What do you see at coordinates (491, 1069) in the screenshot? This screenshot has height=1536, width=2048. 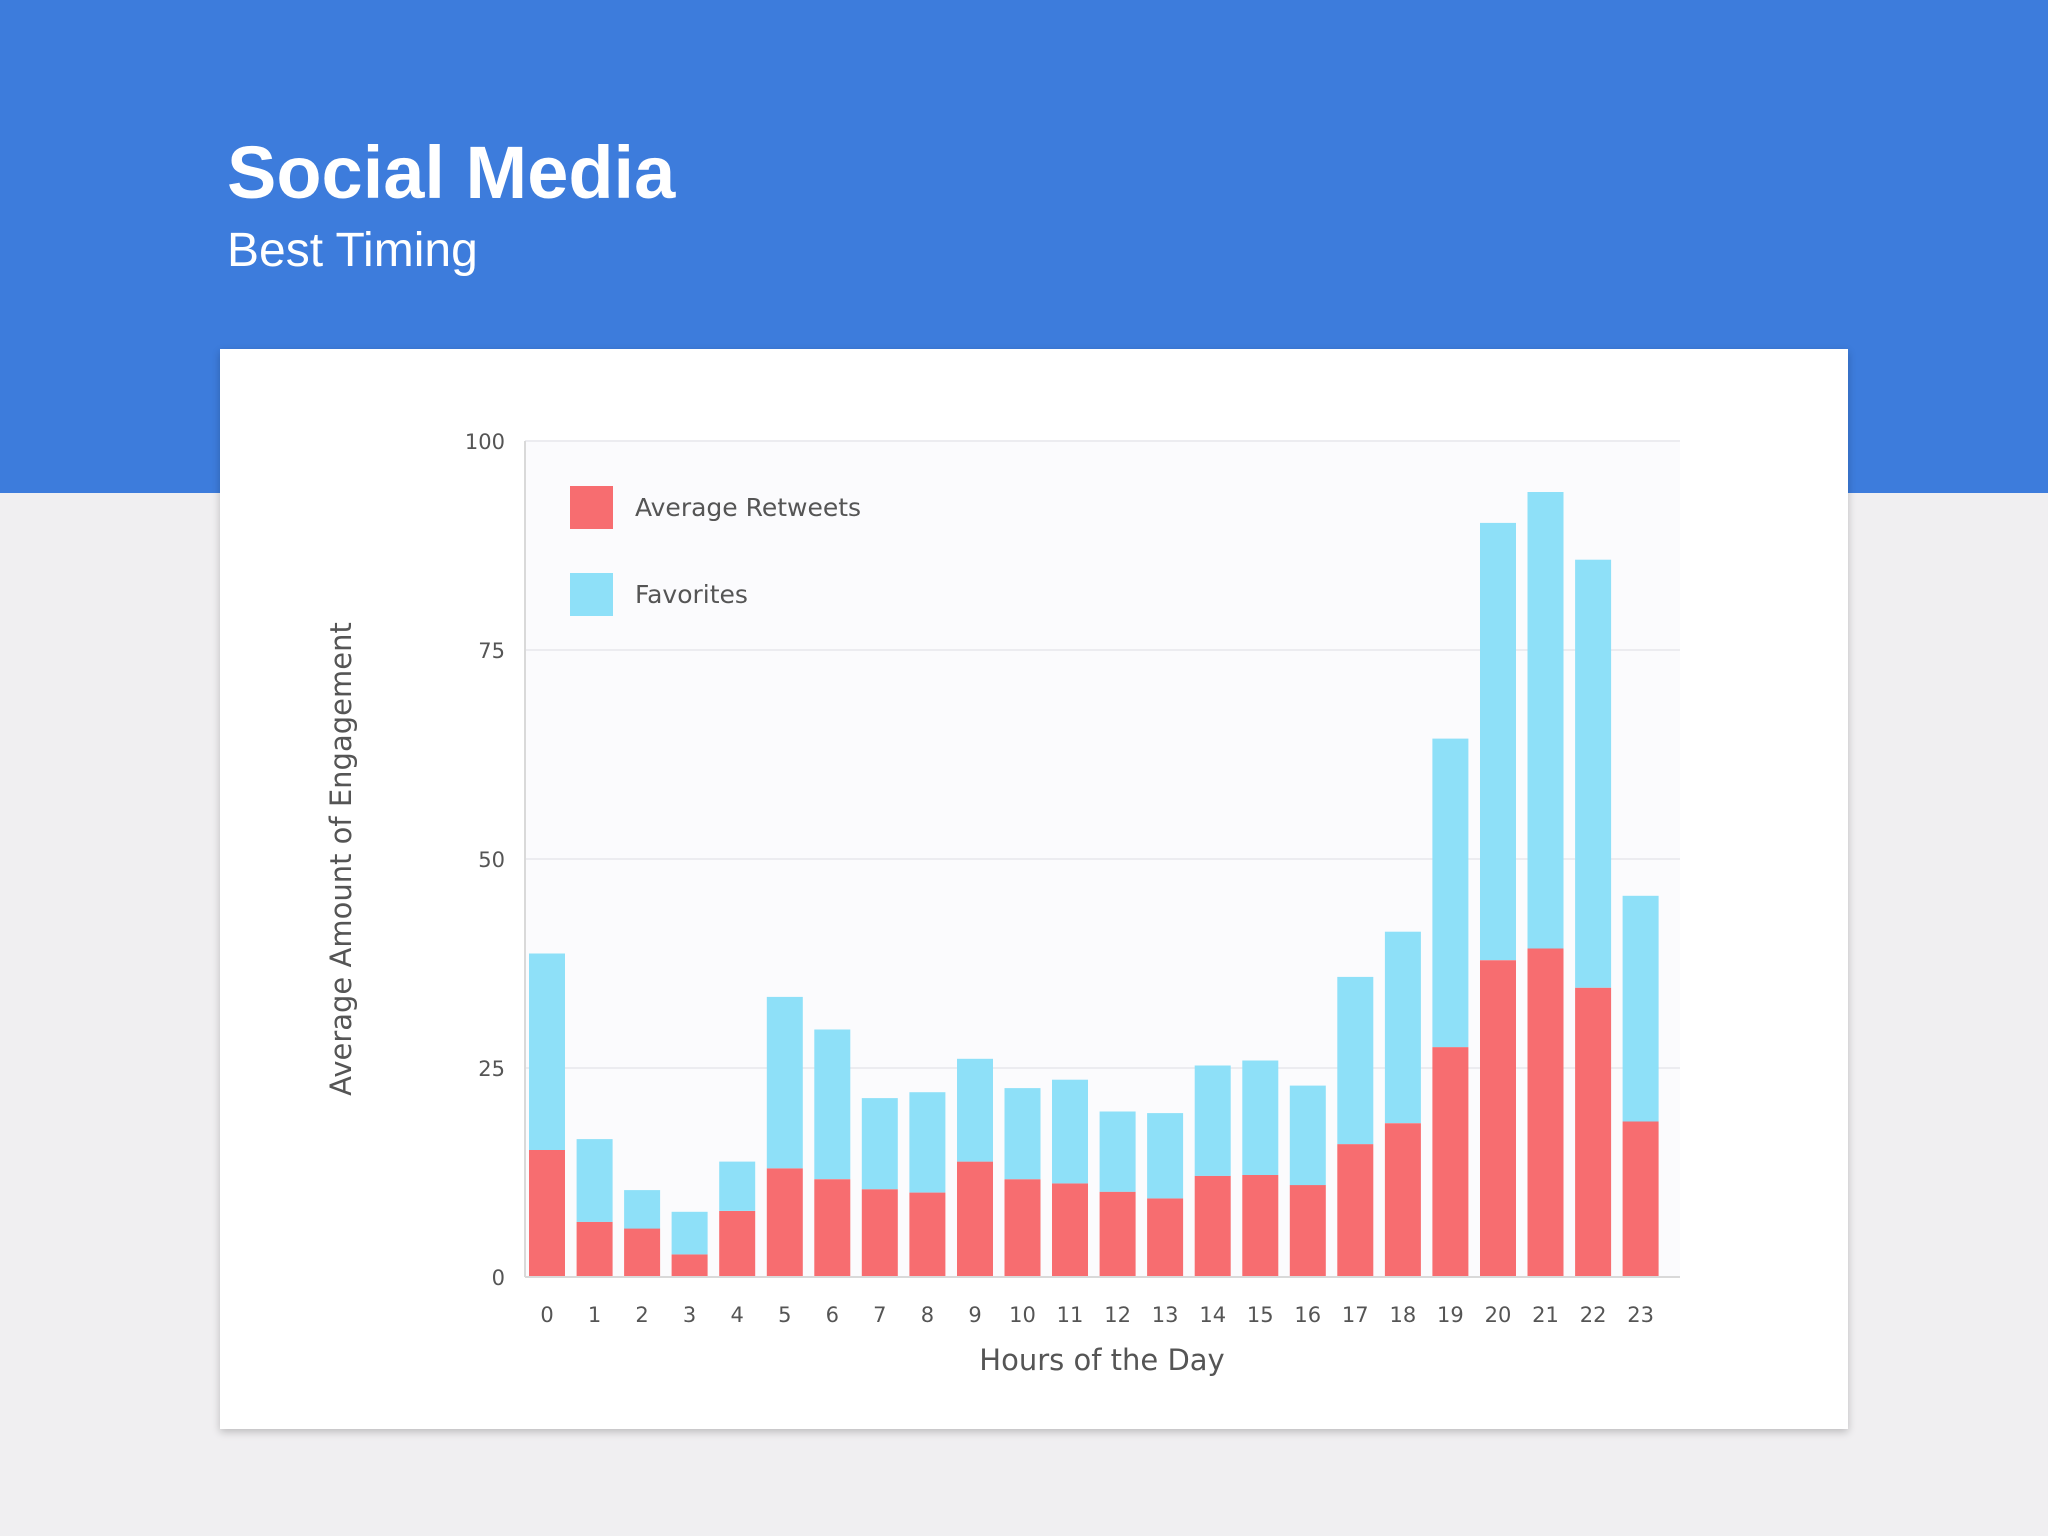 I see `y-tick-label: 25` at bounding box center [491, 1069].